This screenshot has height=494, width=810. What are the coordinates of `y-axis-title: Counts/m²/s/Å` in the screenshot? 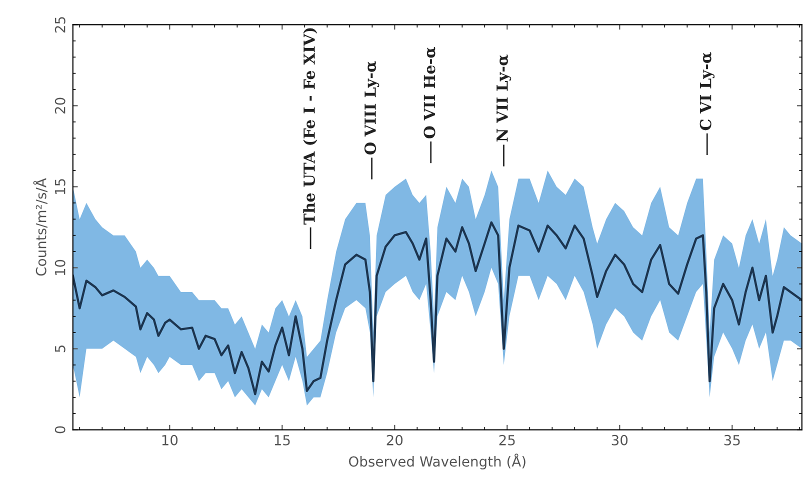 It's located at (40, 227).